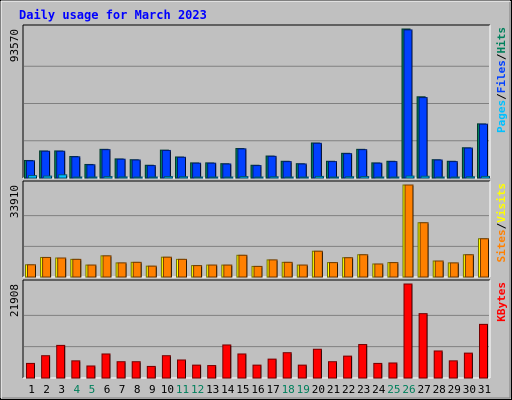 The height and width of the screenshot is (400, 512). What do you see at coordinates (92, 389) in the screenshot?
I see `day-label: 5` at bounding box center [92, 389].